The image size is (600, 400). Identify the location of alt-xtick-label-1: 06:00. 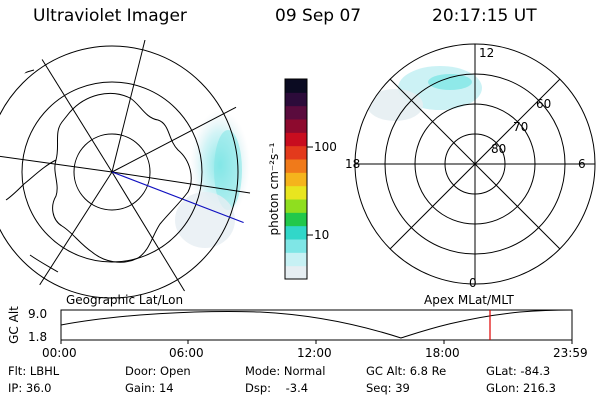
(186, 353).